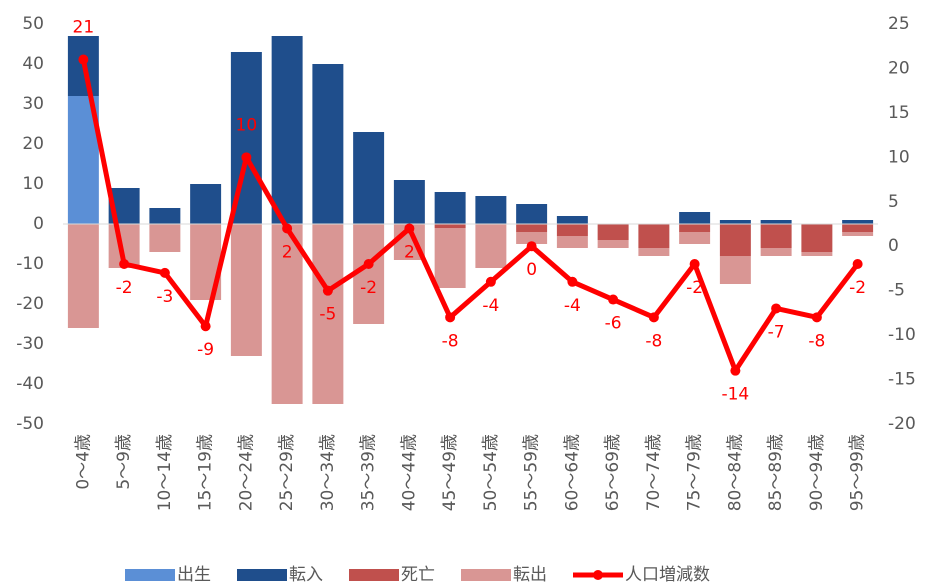 The image size is (938, 588). I want to click on y2-tick-label: -20, so click(902, 424).